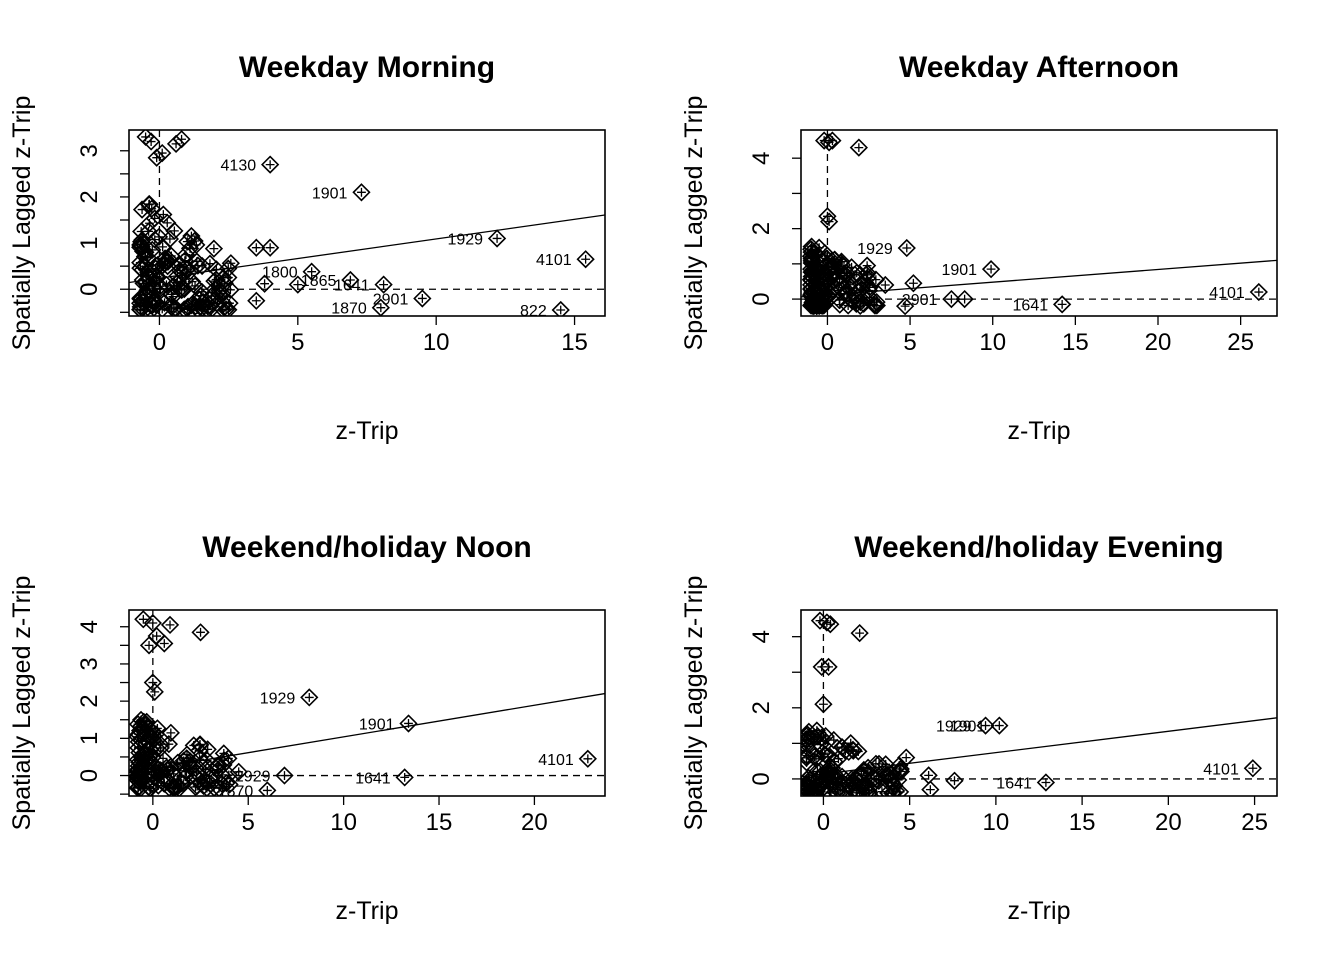  I want to click on chart-title: Weekend/holiday Noon, so click(367, 547).